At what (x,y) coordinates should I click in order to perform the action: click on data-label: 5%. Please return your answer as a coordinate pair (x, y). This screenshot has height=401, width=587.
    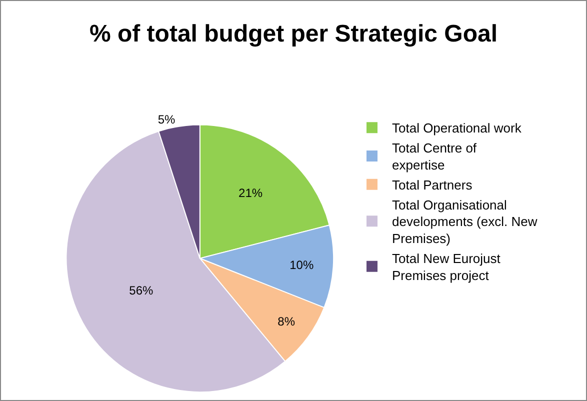
    Looking at the image, I should click on (167, 119).